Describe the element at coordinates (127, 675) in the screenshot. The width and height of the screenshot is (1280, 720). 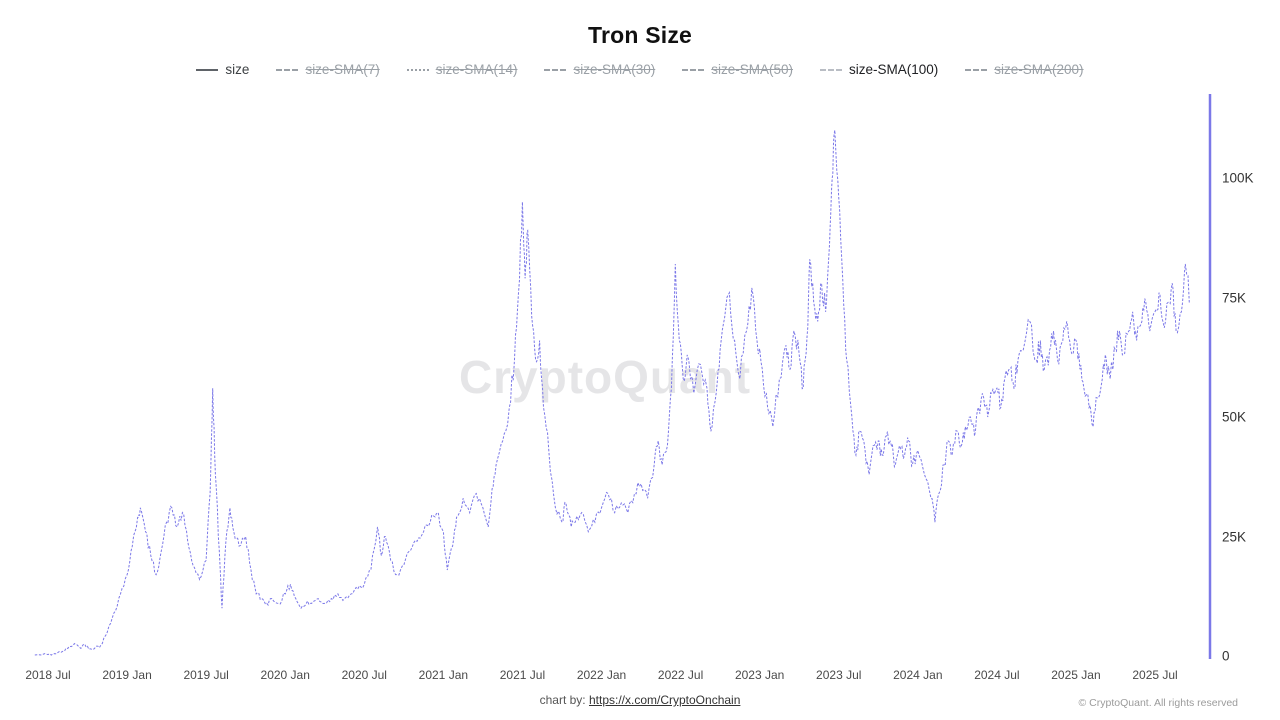
I see `x-axis-label-2019-jan: 2019 Jan` at that location.